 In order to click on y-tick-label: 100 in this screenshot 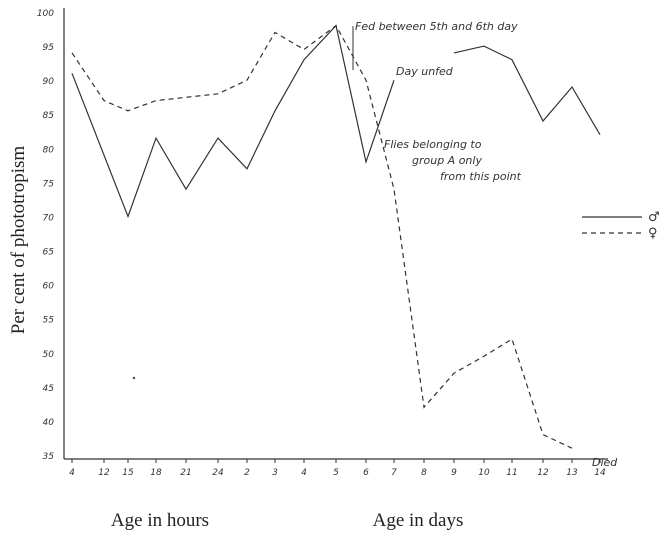, I will do `click(45, 14)`.